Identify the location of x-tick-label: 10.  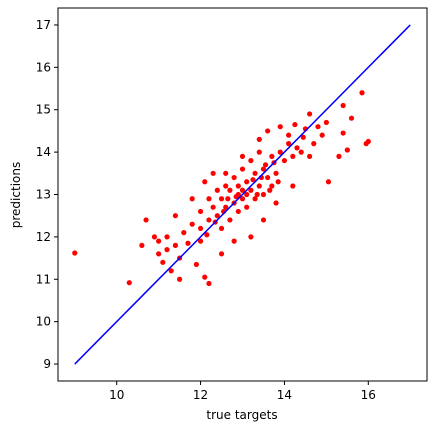
(116, 395).